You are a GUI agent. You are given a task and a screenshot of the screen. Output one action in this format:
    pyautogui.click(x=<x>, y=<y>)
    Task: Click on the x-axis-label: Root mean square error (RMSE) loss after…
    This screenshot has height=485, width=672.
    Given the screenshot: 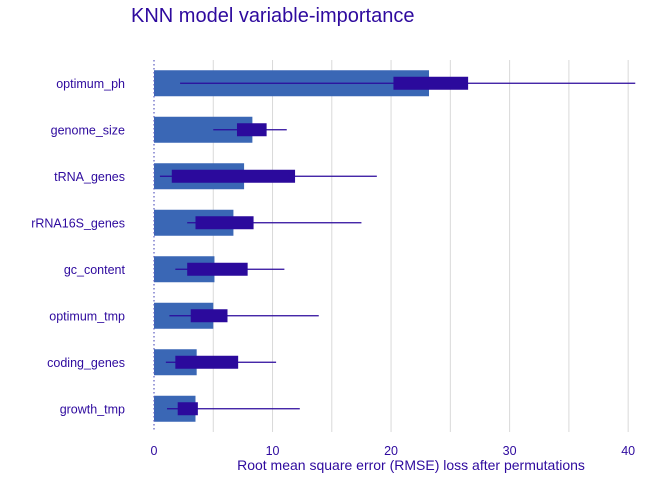 What is the action you would take?
    pyautogui.click(x=411, y=465)
    